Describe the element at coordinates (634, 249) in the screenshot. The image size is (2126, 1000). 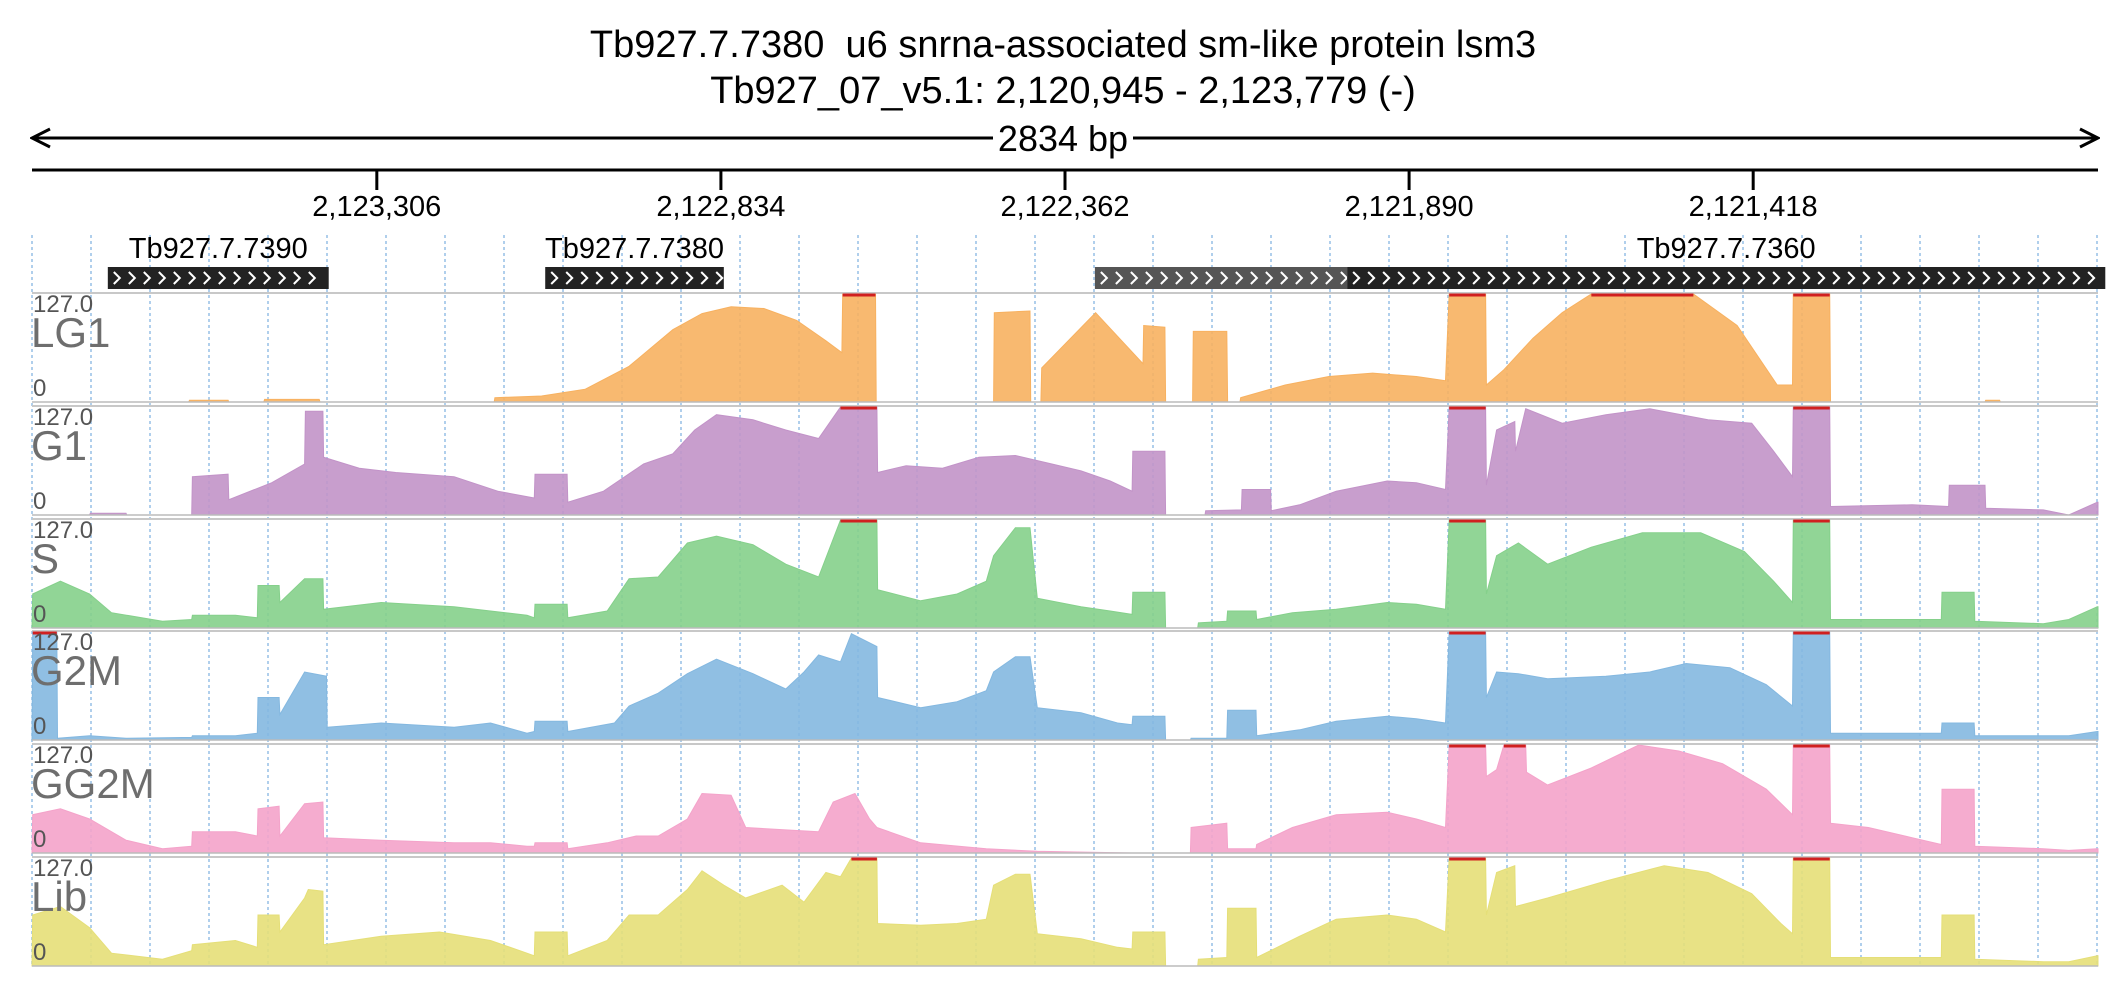
I see `gene-label: Tb927.7.7380` at that location.